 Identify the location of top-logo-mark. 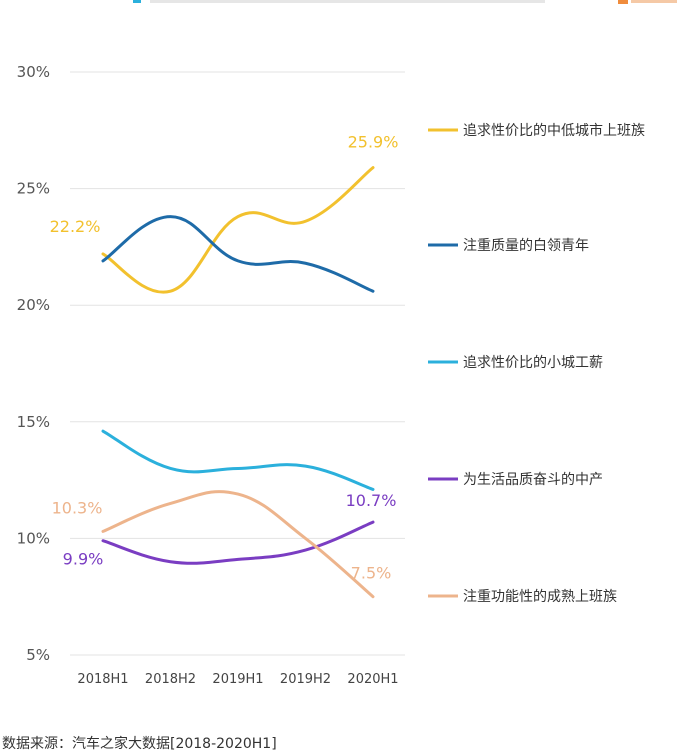
(623, 2).